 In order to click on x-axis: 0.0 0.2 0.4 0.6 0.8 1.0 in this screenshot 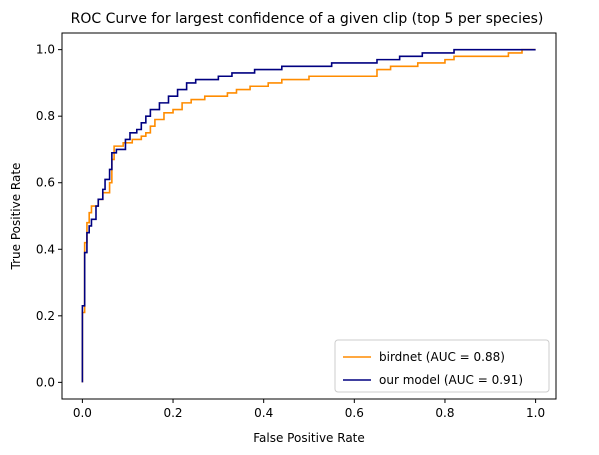, I will do `click(309, 409)`.